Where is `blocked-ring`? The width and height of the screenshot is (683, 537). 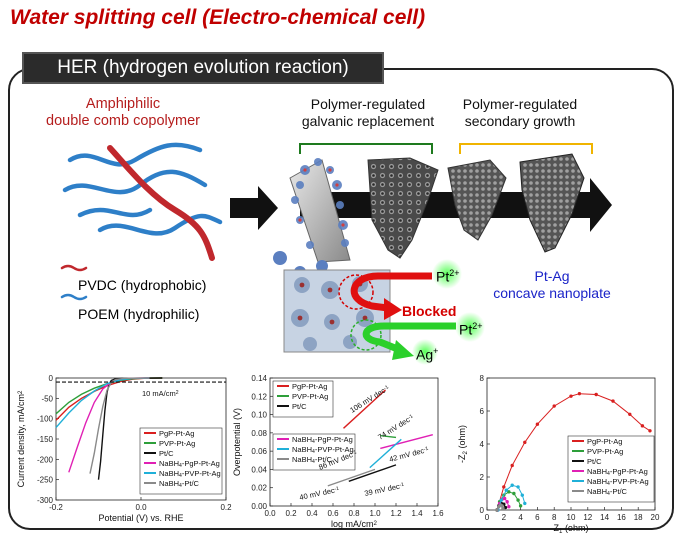
blocked-ring is located at coordinates (356, 292).